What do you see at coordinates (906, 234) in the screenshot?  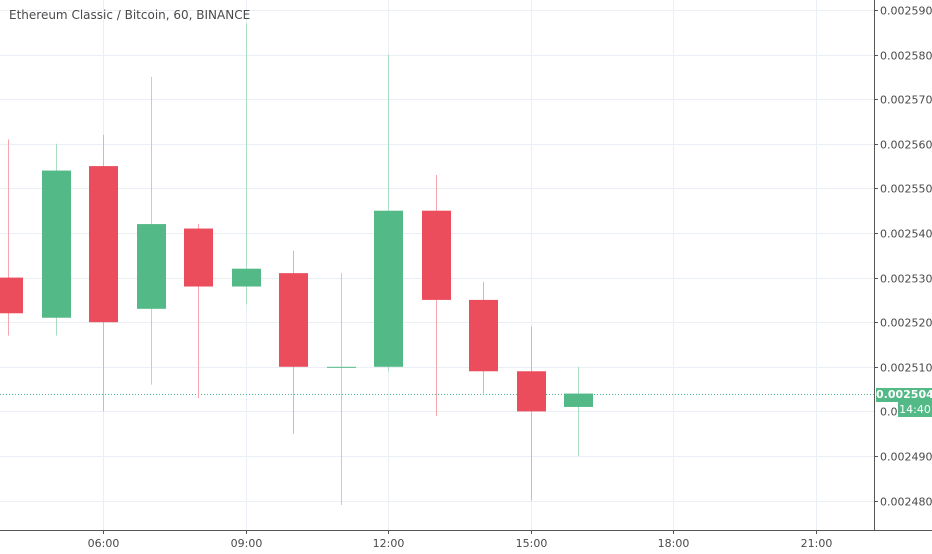 I see `y-tick-label: 0.002540` at bounding box center [906, 234].